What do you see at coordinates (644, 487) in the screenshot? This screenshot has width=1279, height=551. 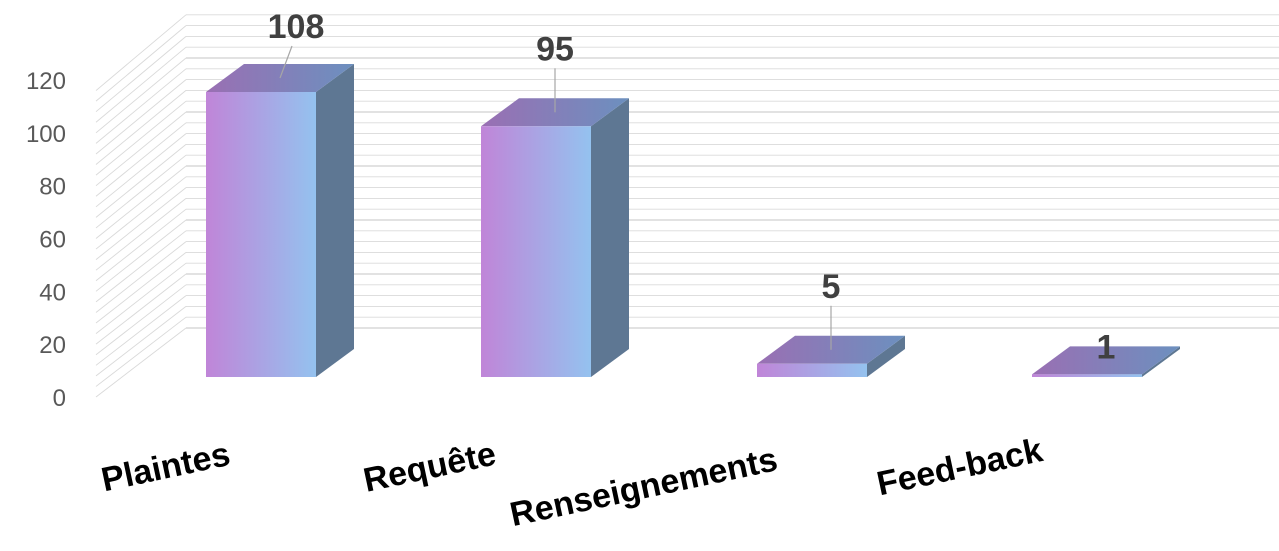 I see `x-category-label: Renseignements` at bounding box center [644, 487].